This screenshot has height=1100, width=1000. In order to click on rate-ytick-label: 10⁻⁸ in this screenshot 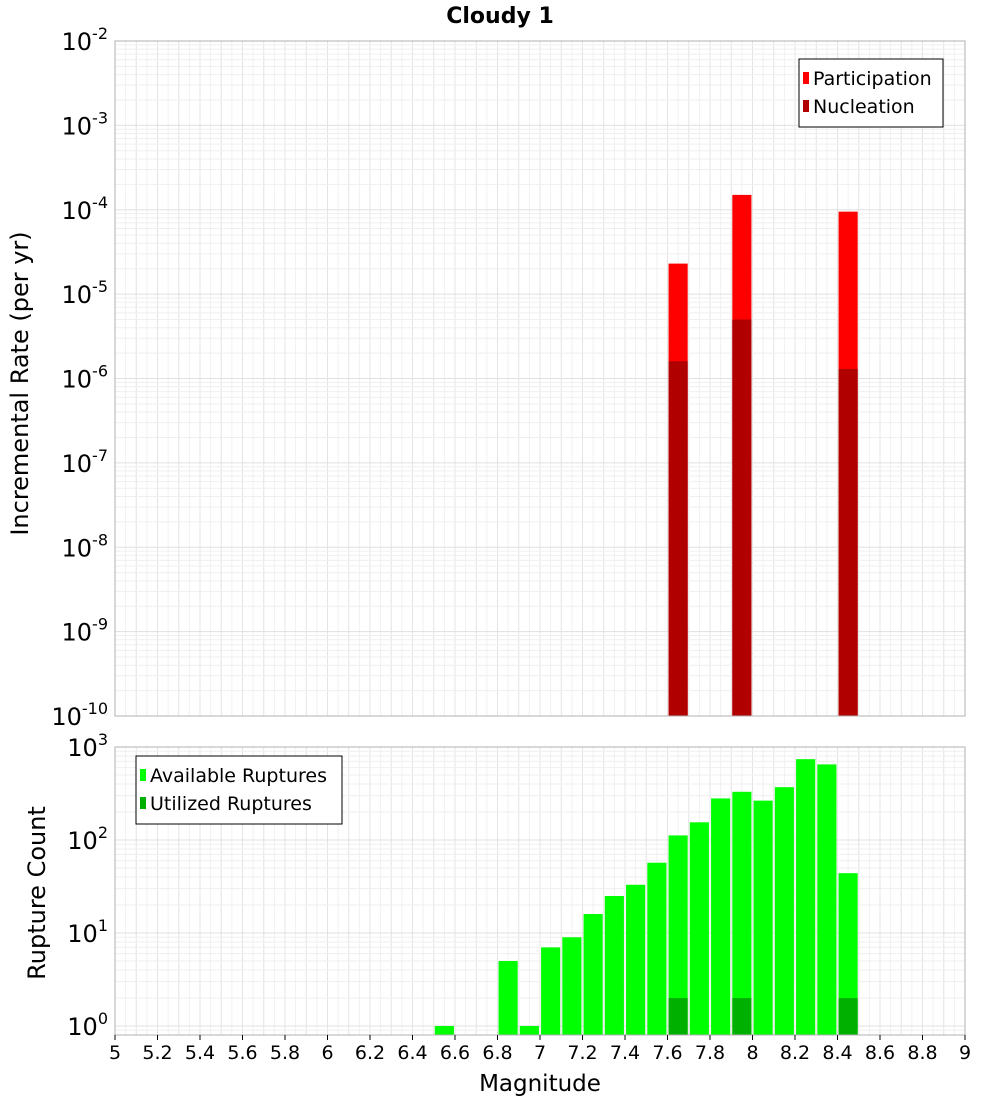, I will do `click(85, 546)`.